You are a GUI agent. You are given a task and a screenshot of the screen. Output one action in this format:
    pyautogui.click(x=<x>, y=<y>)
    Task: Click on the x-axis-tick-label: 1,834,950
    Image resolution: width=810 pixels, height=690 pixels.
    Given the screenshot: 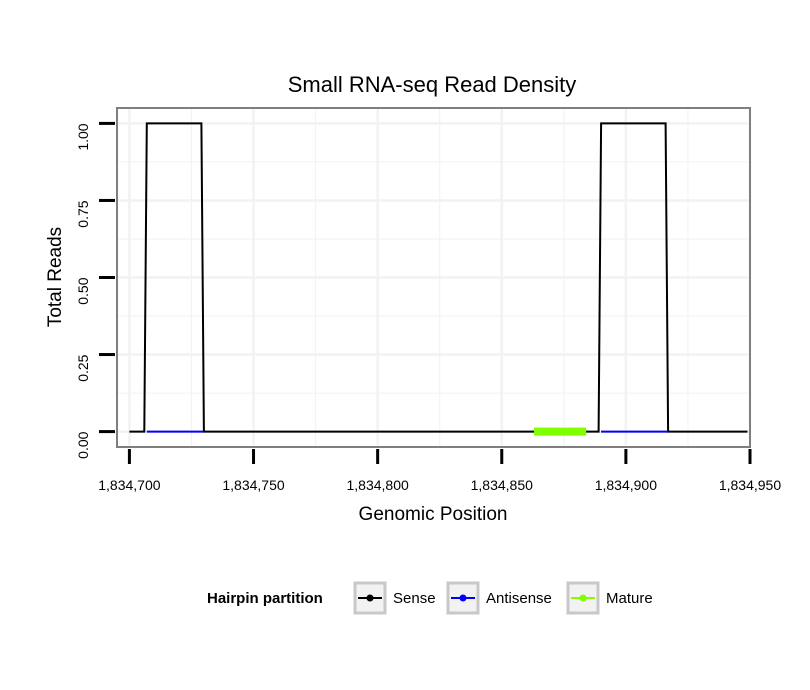 What is the action you would take?
    pyautogui.click(x=750, y=485)
    